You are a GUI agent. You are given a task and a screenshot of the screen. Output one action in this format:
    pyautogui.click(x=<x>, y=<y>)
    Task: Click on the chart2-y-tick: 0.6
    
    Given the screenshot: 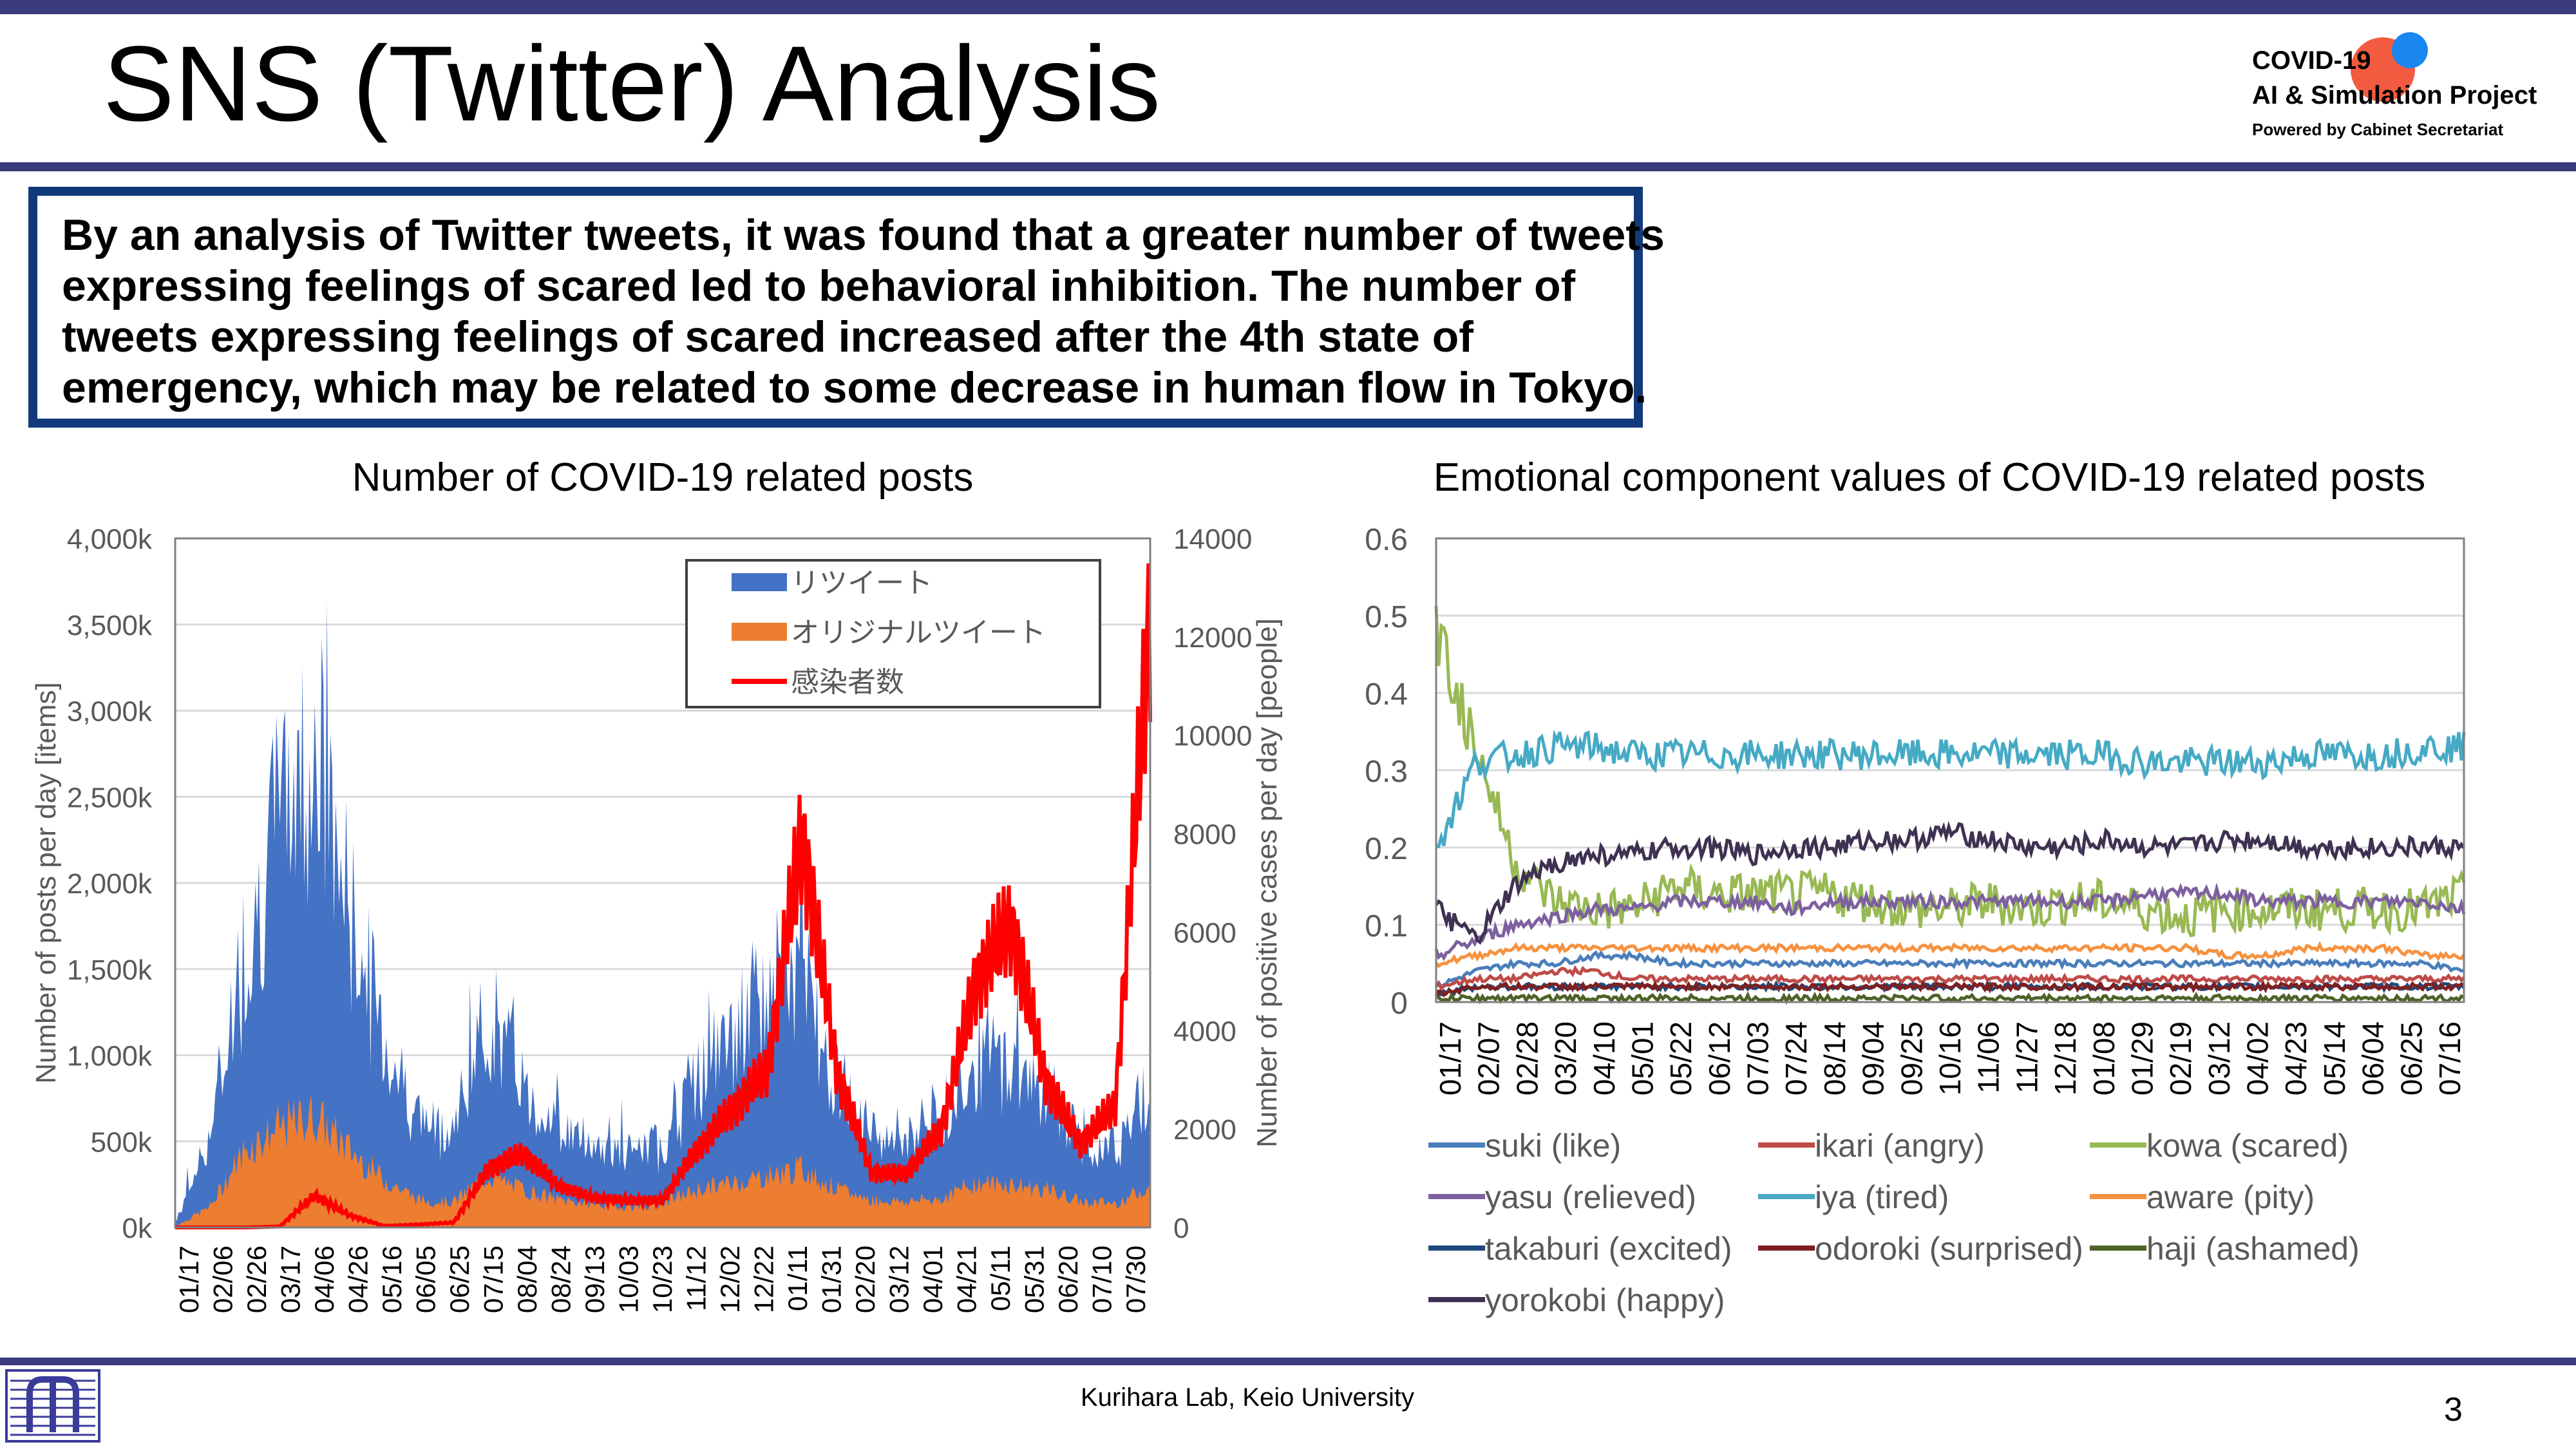 What is the action you would take?
    pyautogui.click(x=1386, y=540)
    